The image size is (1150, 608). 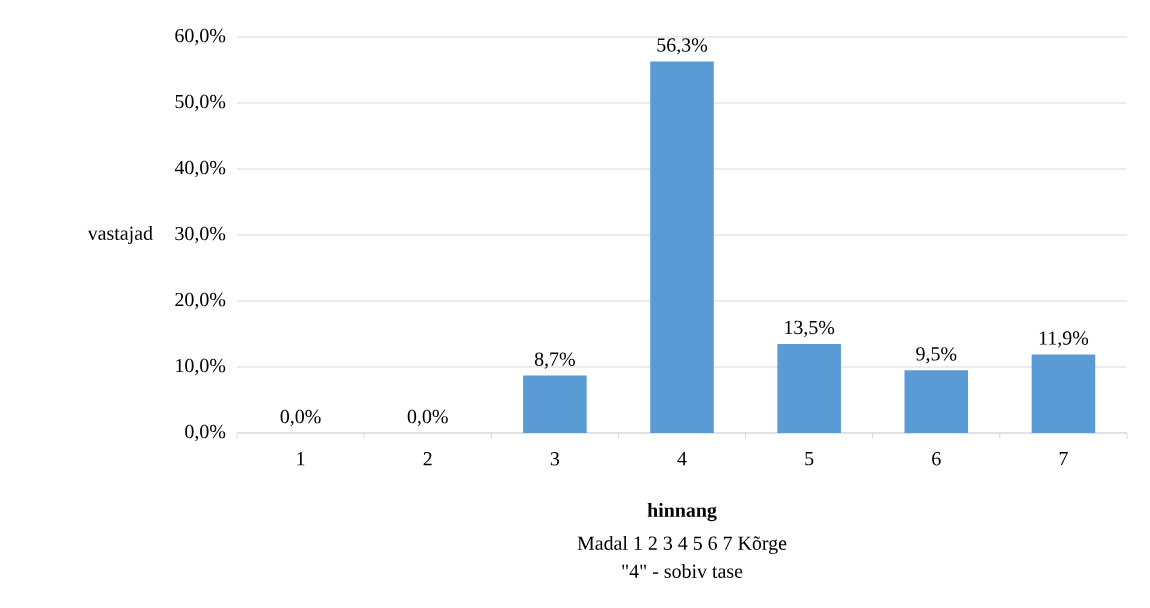 What do you see at coordinates (200, 103) in the screenshot?
I see `y-tick-label: 50,0%` at bounding box center [200, 103].